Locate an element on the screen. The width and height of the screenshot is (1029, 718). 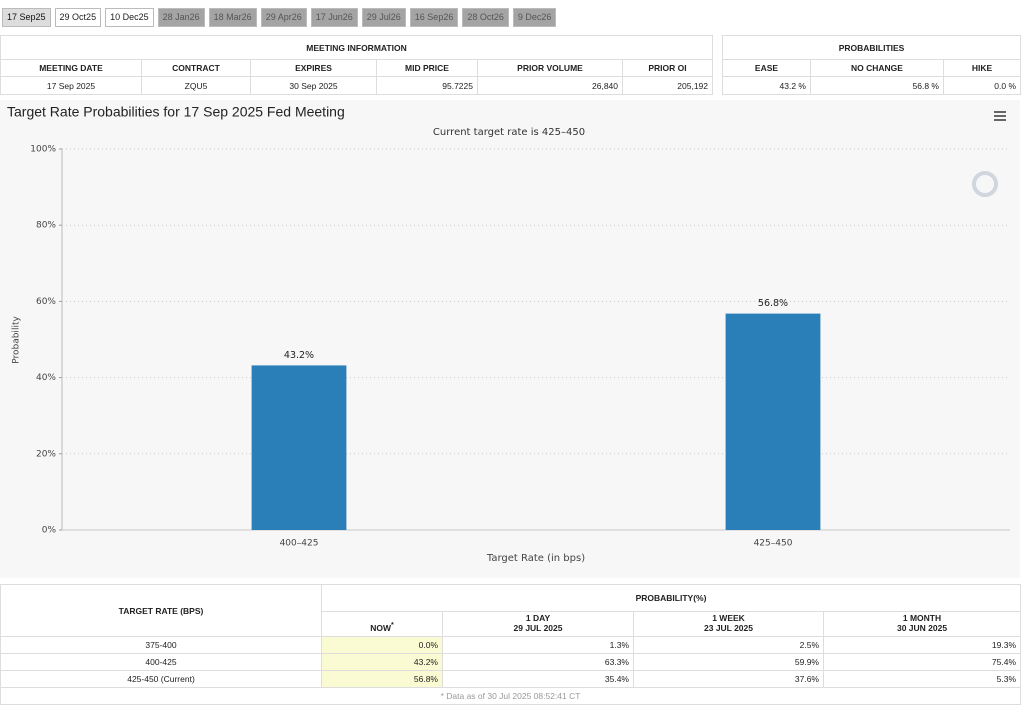
data-row: 425-450 (Current) 56.8% 35.4% 37.6% 5.3% is located at coordinates (511, 679).